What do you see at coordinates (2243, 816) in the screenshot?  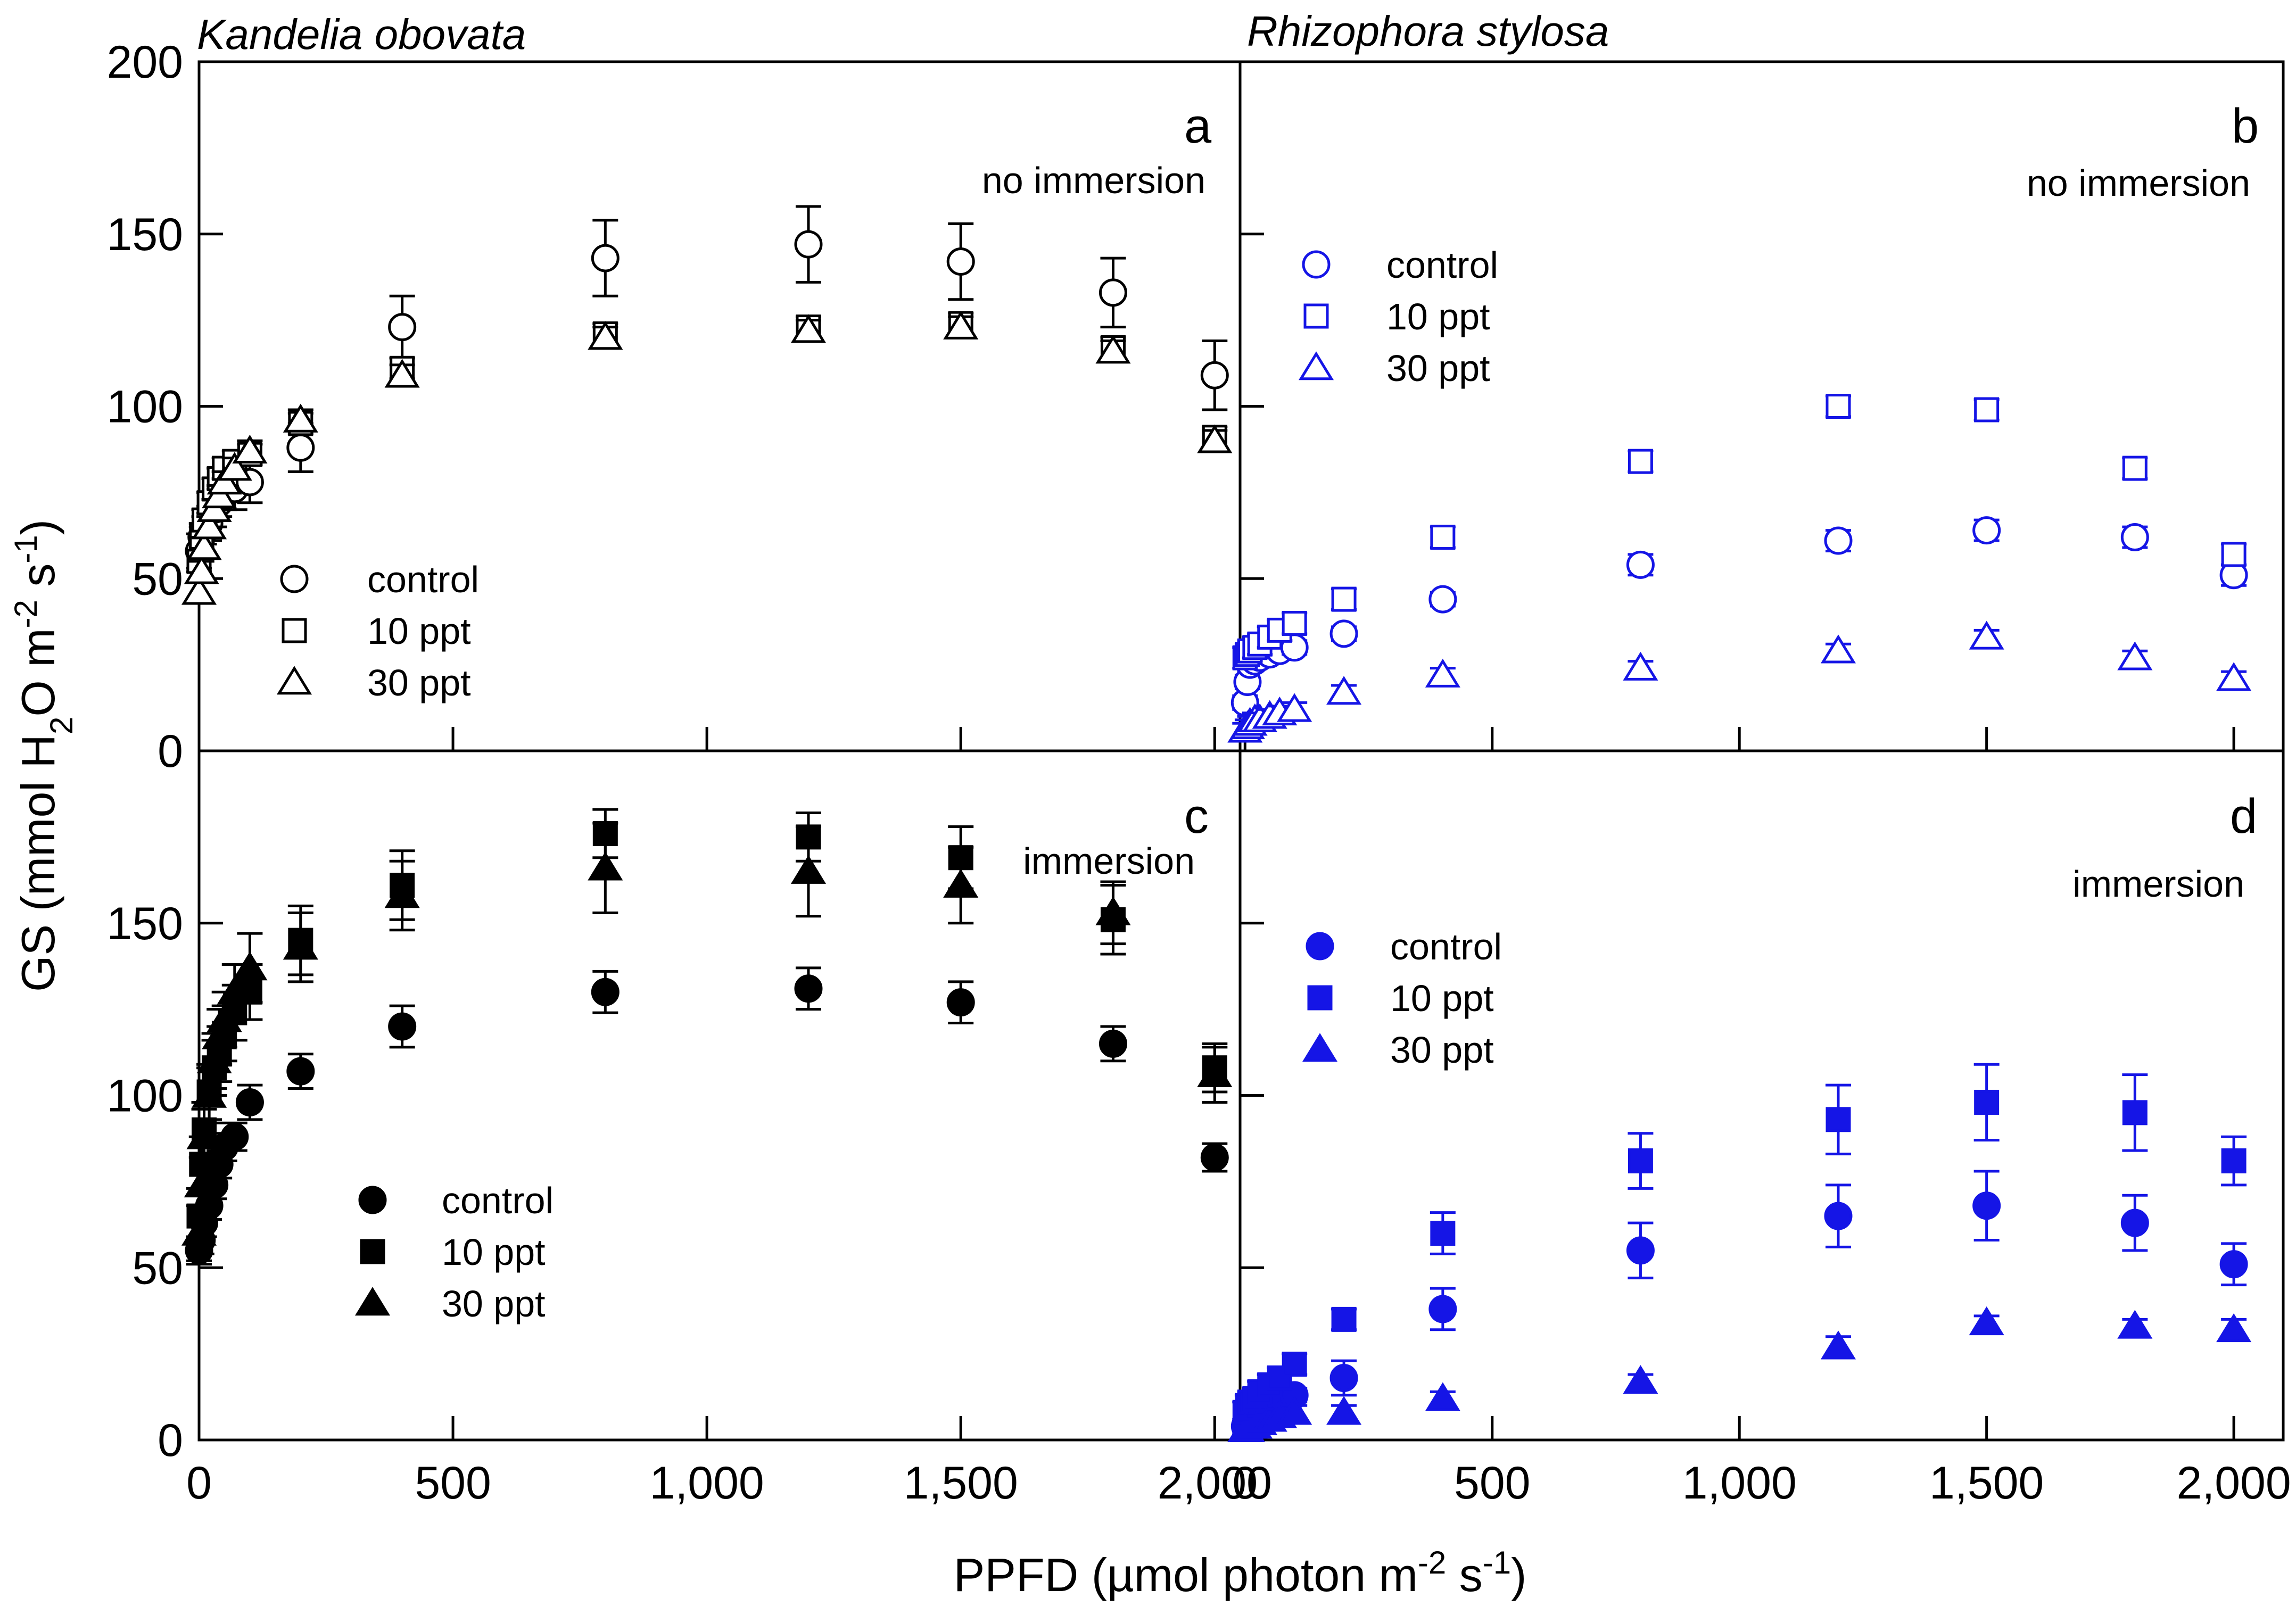 I see `panel-letter: d` at bounding box center [2243, 816].